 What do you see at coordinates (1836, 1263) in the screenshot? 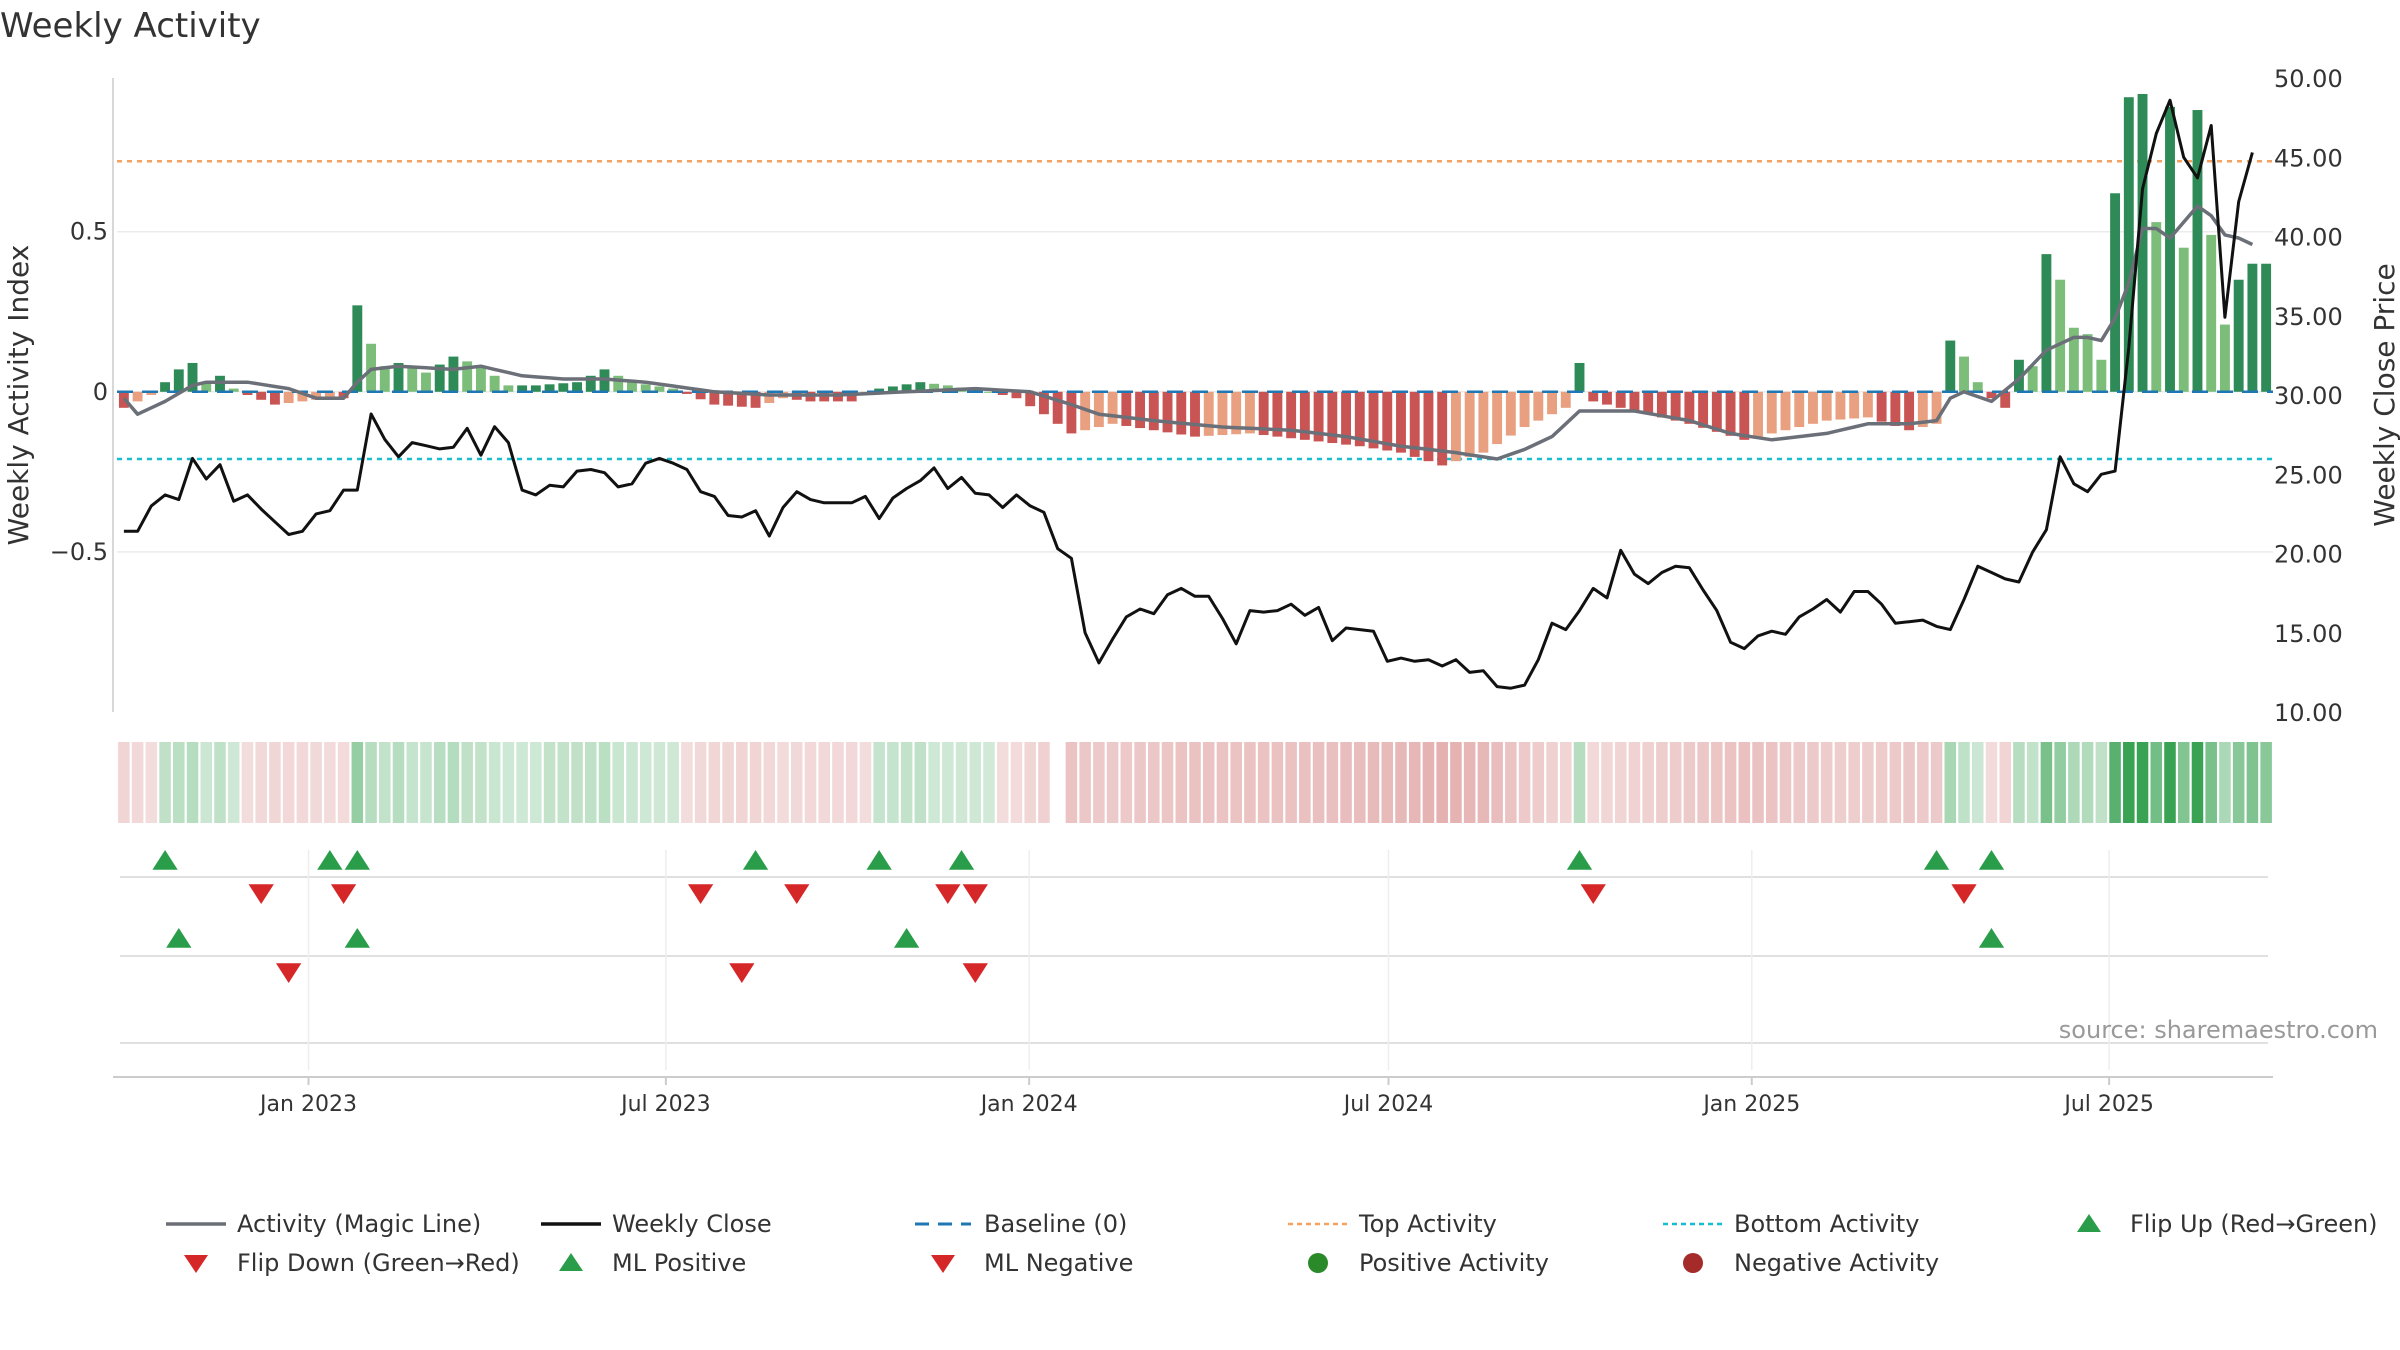
I see `legend-label: Negative Activity` at bounding box center [1836, 1263].